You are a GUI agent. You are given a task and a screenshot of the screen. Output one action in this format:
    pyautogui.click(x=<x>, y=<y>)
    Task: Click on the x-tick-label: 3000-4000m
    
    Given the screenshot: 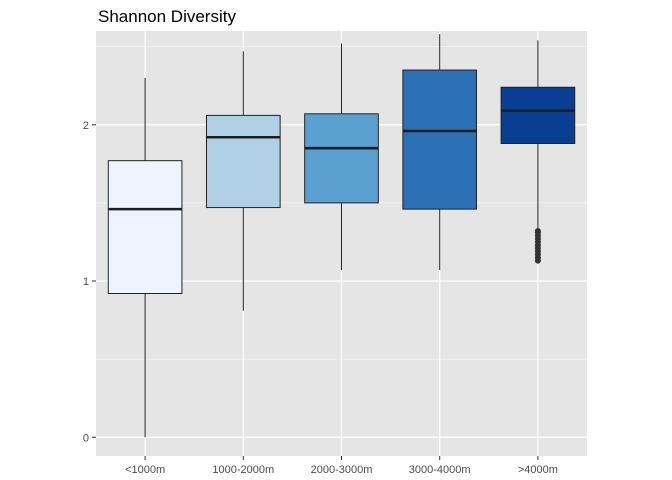 What is the action you would take?
    pyautogui.click(x=440, y=470)
    